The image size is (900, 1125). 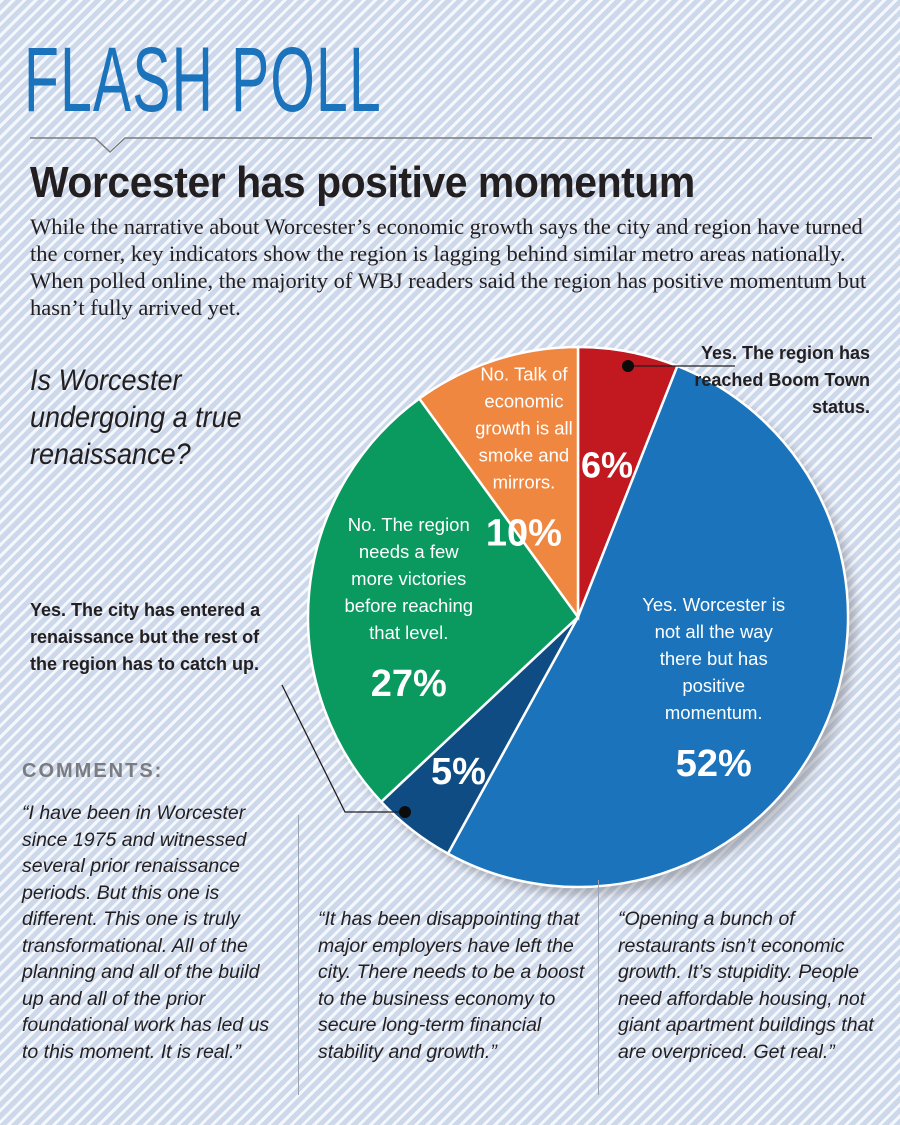 I want to click on comments-heading: COMMENTS:, so click(x=93, y=771).